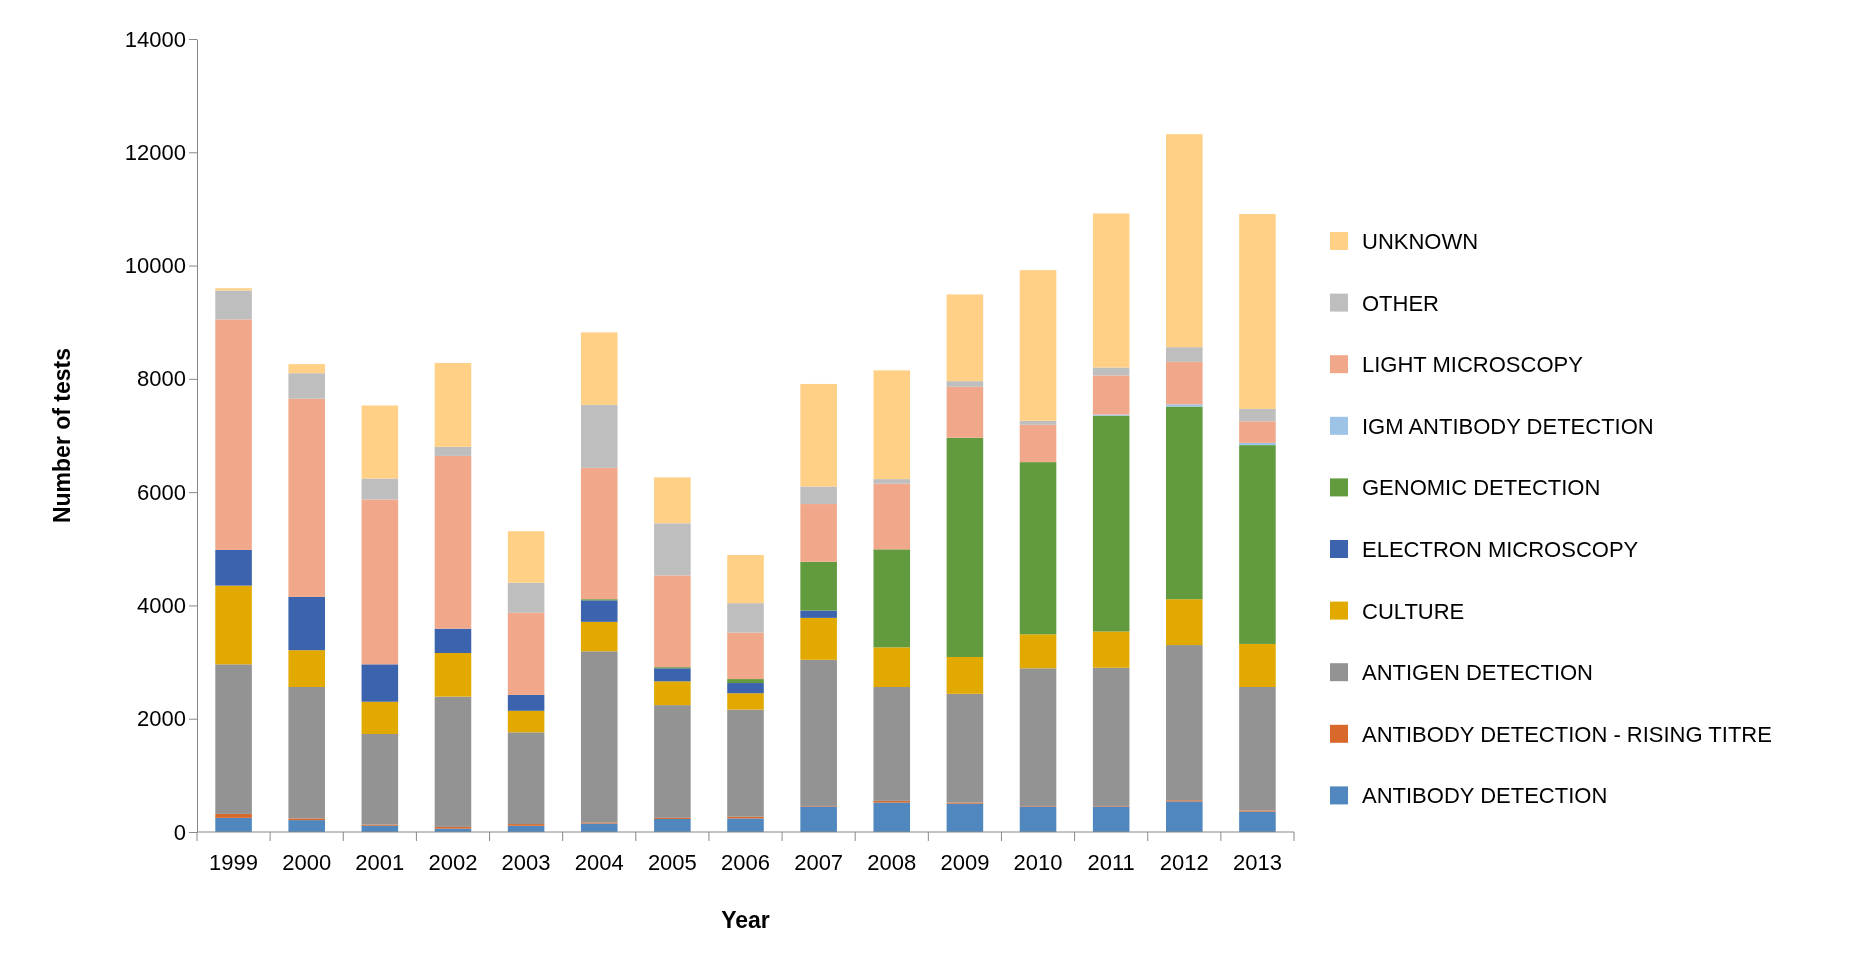 This screenshot has height=966, width=1870. What do you see at coordinates (161, 719) in the screenshot?
I see `y-tick-label: 2000` at bounding box center [161, 719].